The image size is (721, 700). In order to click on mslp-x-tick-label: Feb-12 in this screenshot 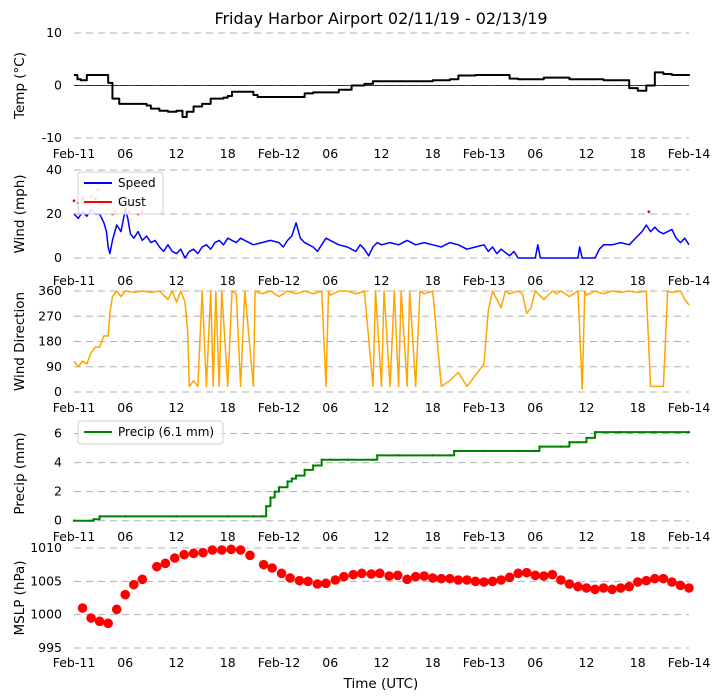, I will do `click(279, 662)`.